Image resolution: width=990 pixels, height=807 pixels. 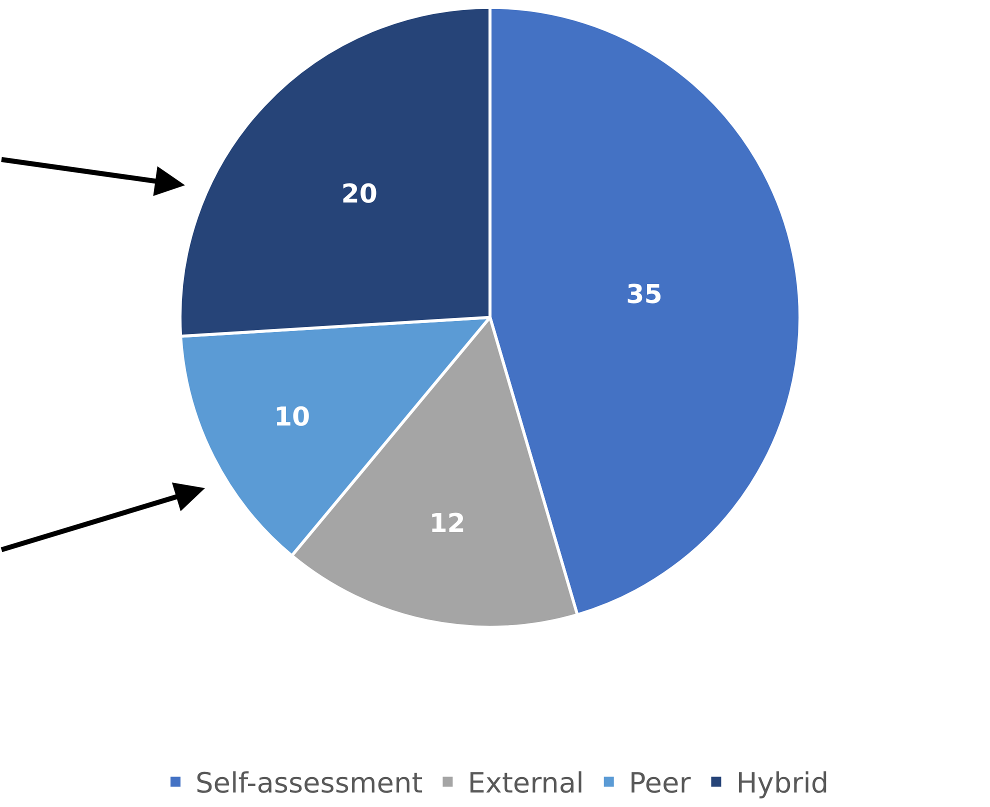 What do you see at coordinates (526, 783) in the screenshot?
I see `legend-label: External` at bounding box center [526, 783].